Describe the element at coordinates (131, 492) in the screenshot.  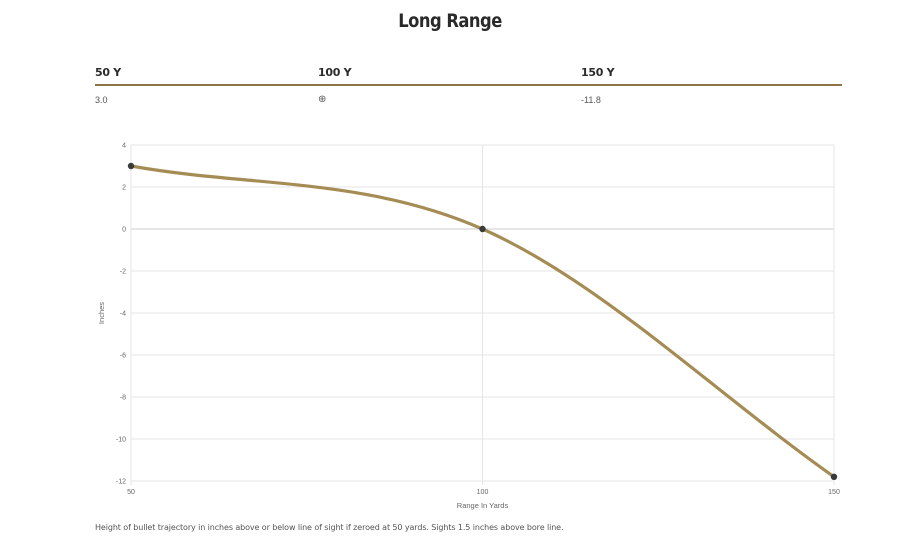
I see `x-tick-label: 50` at that location.